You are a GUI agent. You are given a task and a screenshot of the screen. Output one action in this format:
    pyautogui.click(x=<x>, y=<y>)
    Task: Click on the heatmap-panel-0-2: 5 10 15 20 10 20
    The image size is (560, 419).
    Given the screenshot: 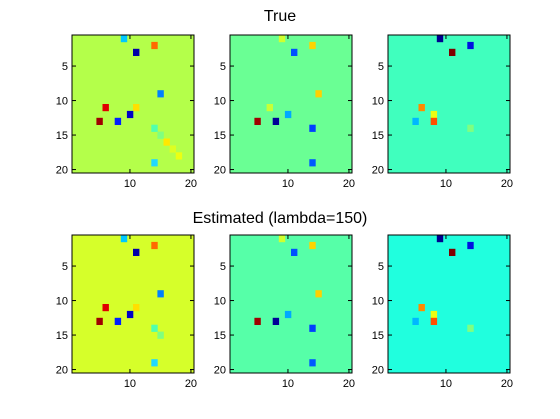 What is the action you would take?
    pyautogui.click(x=442, y=112)
    